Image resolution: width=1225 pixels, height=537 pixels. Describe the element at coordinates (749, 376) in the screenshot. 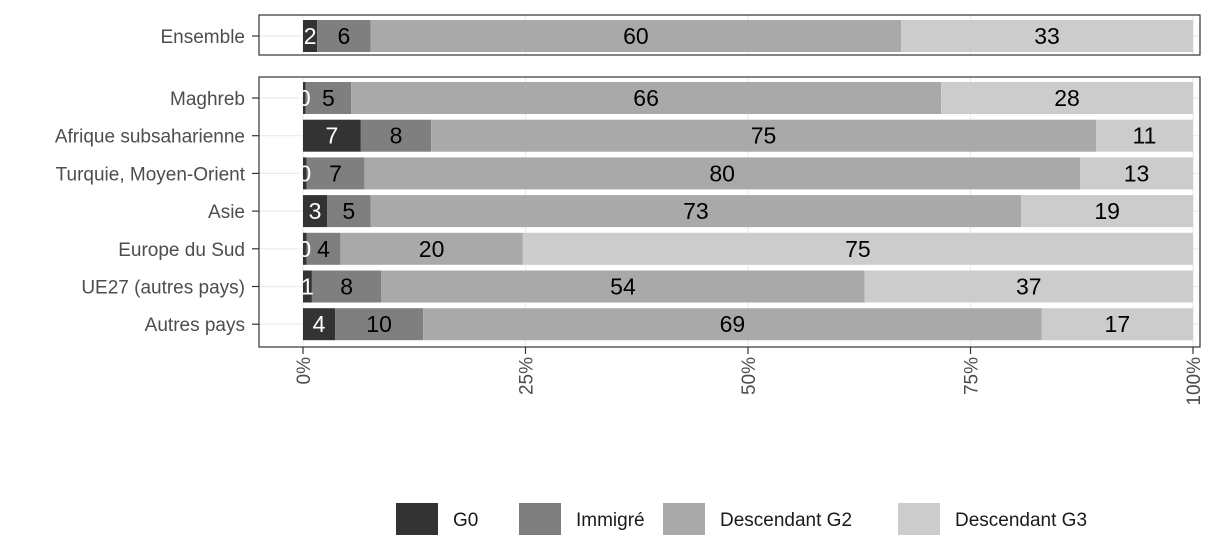

I see `x-tick-label: 50%` at that location.